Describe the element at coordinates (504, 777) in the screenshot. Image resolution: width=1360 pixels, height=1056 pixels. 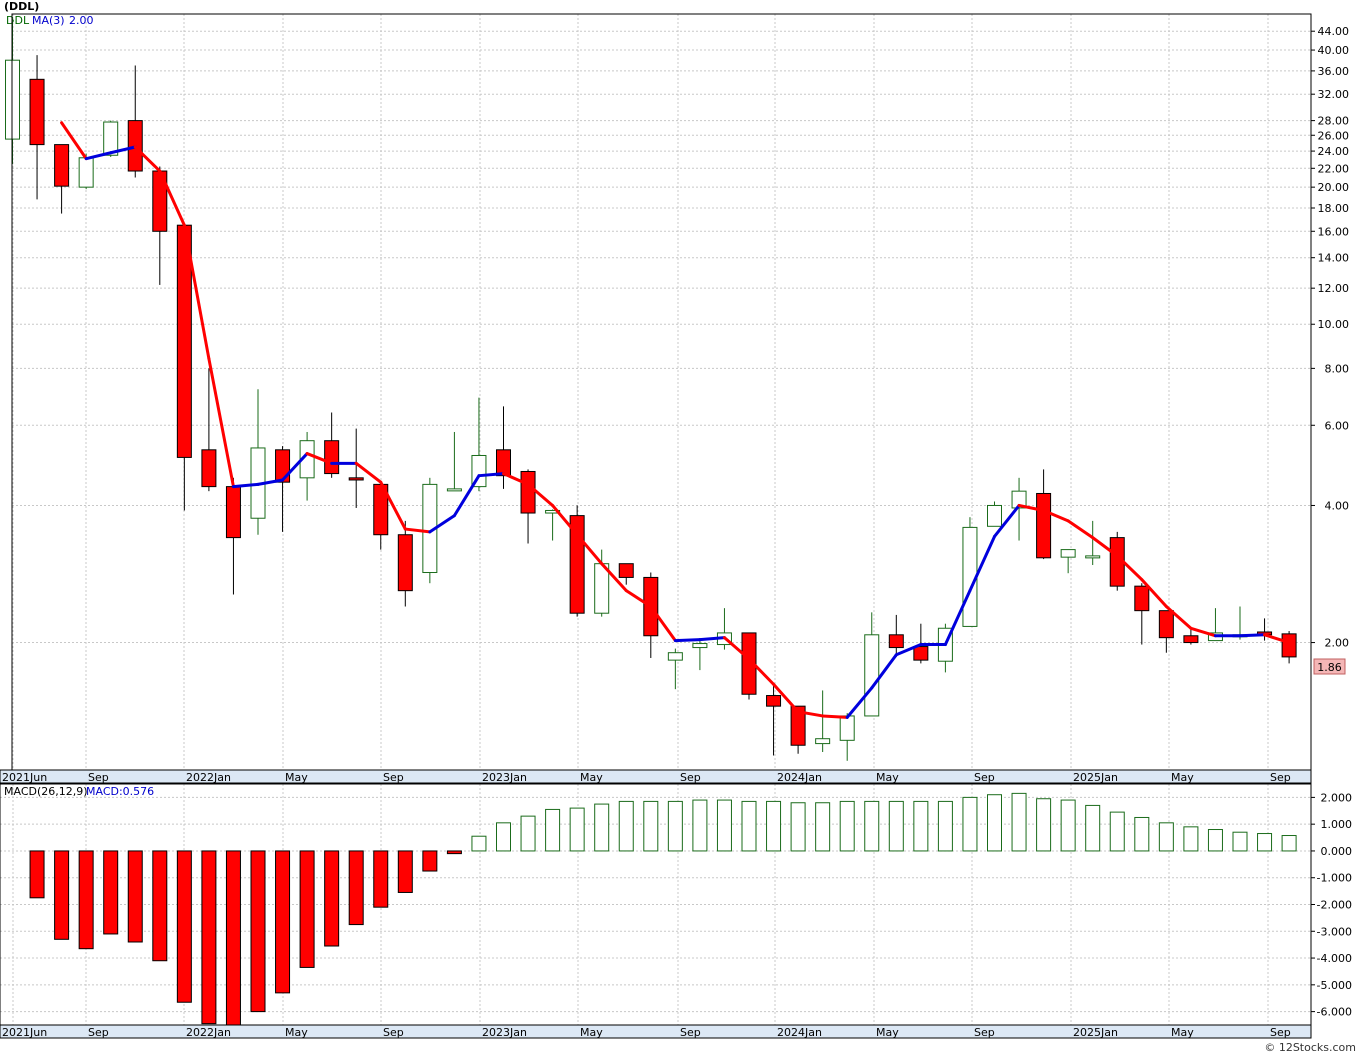
I see `price-x-tick-label: 2023Jan` at that location.